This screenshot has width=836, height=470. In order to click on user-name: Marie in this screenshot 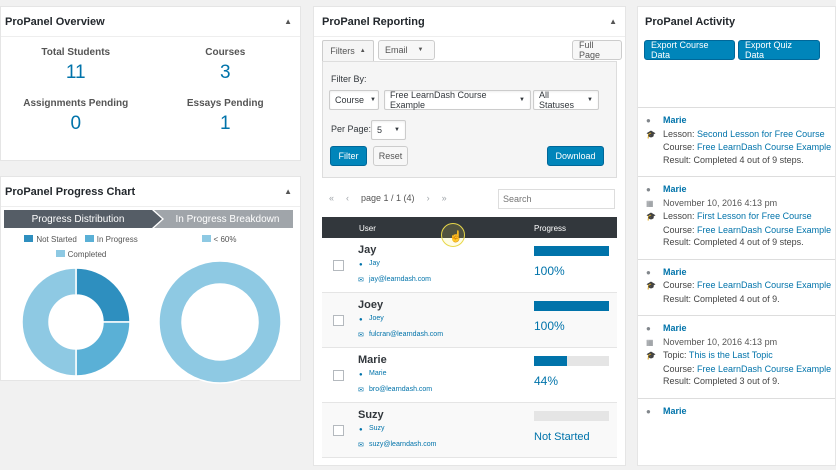, I will do `click(372, 360)`.